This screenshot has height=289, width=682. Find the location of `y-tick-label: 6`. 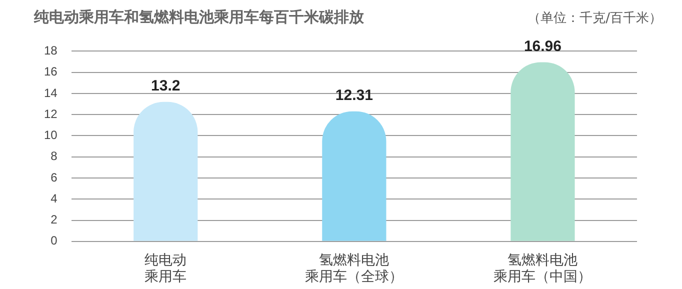

y-tick-label: 6 is located at coordinates (54, 177).